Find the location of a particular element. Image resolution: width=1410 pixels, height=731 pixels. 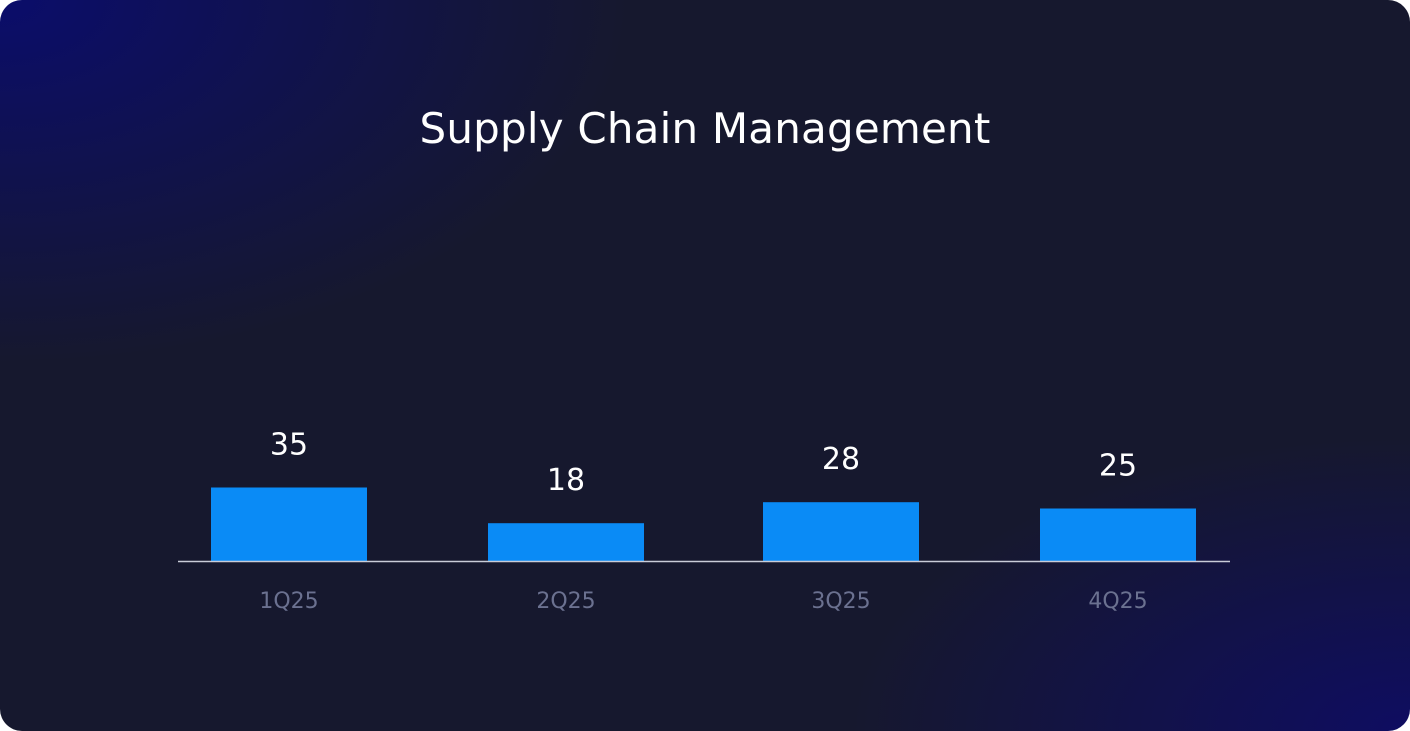

value-label-4q25: 25 is located at coordinates (1118, 466).